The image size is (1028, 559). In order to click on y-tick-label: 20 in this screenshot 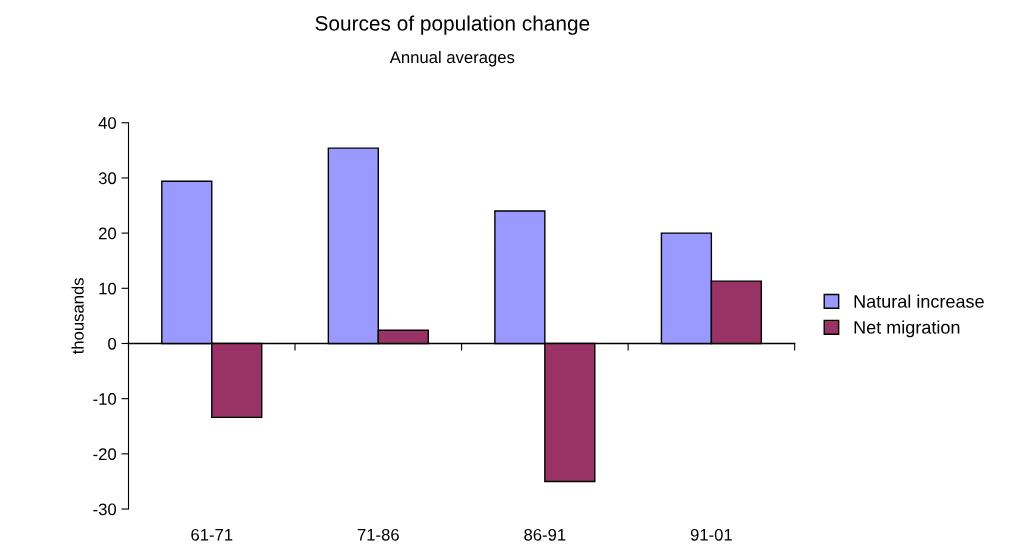, I will do `click(108, 233)`.